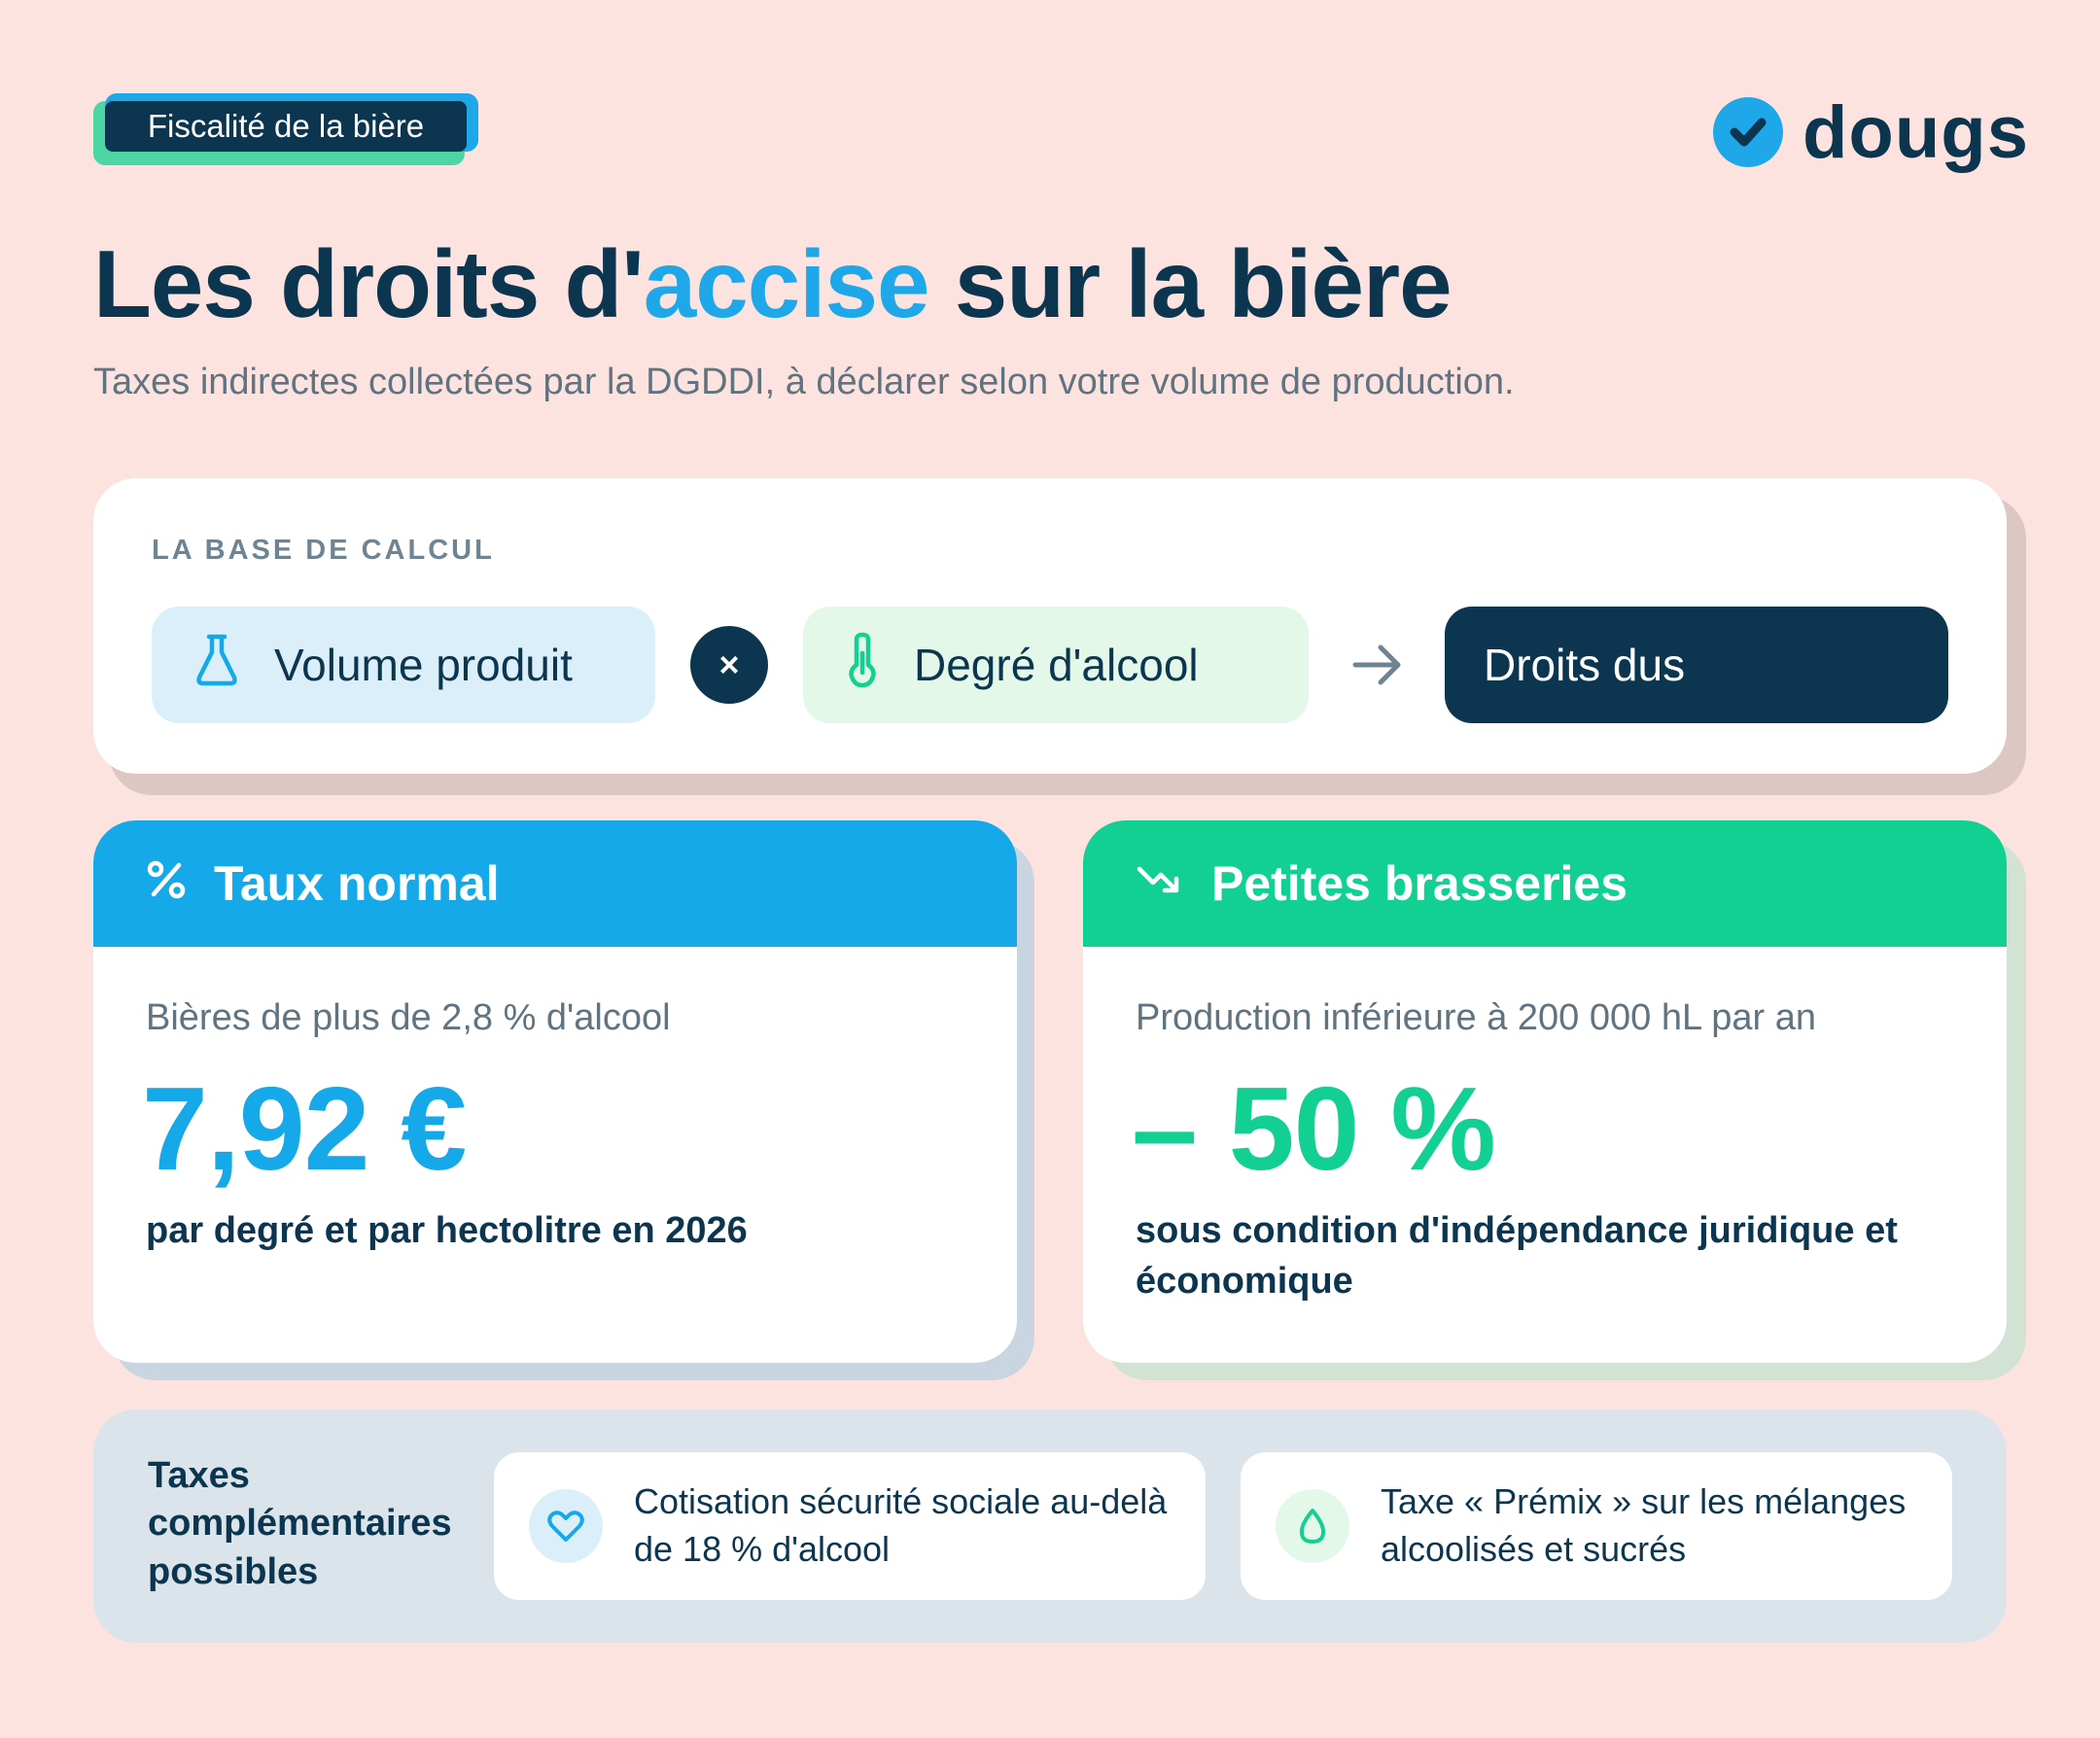  I want to click on normal-rate-header: Taux normal, so click(555, 883).